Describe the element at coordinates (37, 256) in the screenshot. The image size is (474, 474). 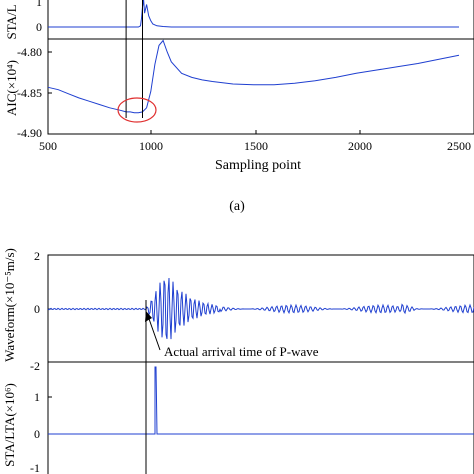
I see `tick-wave-2: 2` at that location.